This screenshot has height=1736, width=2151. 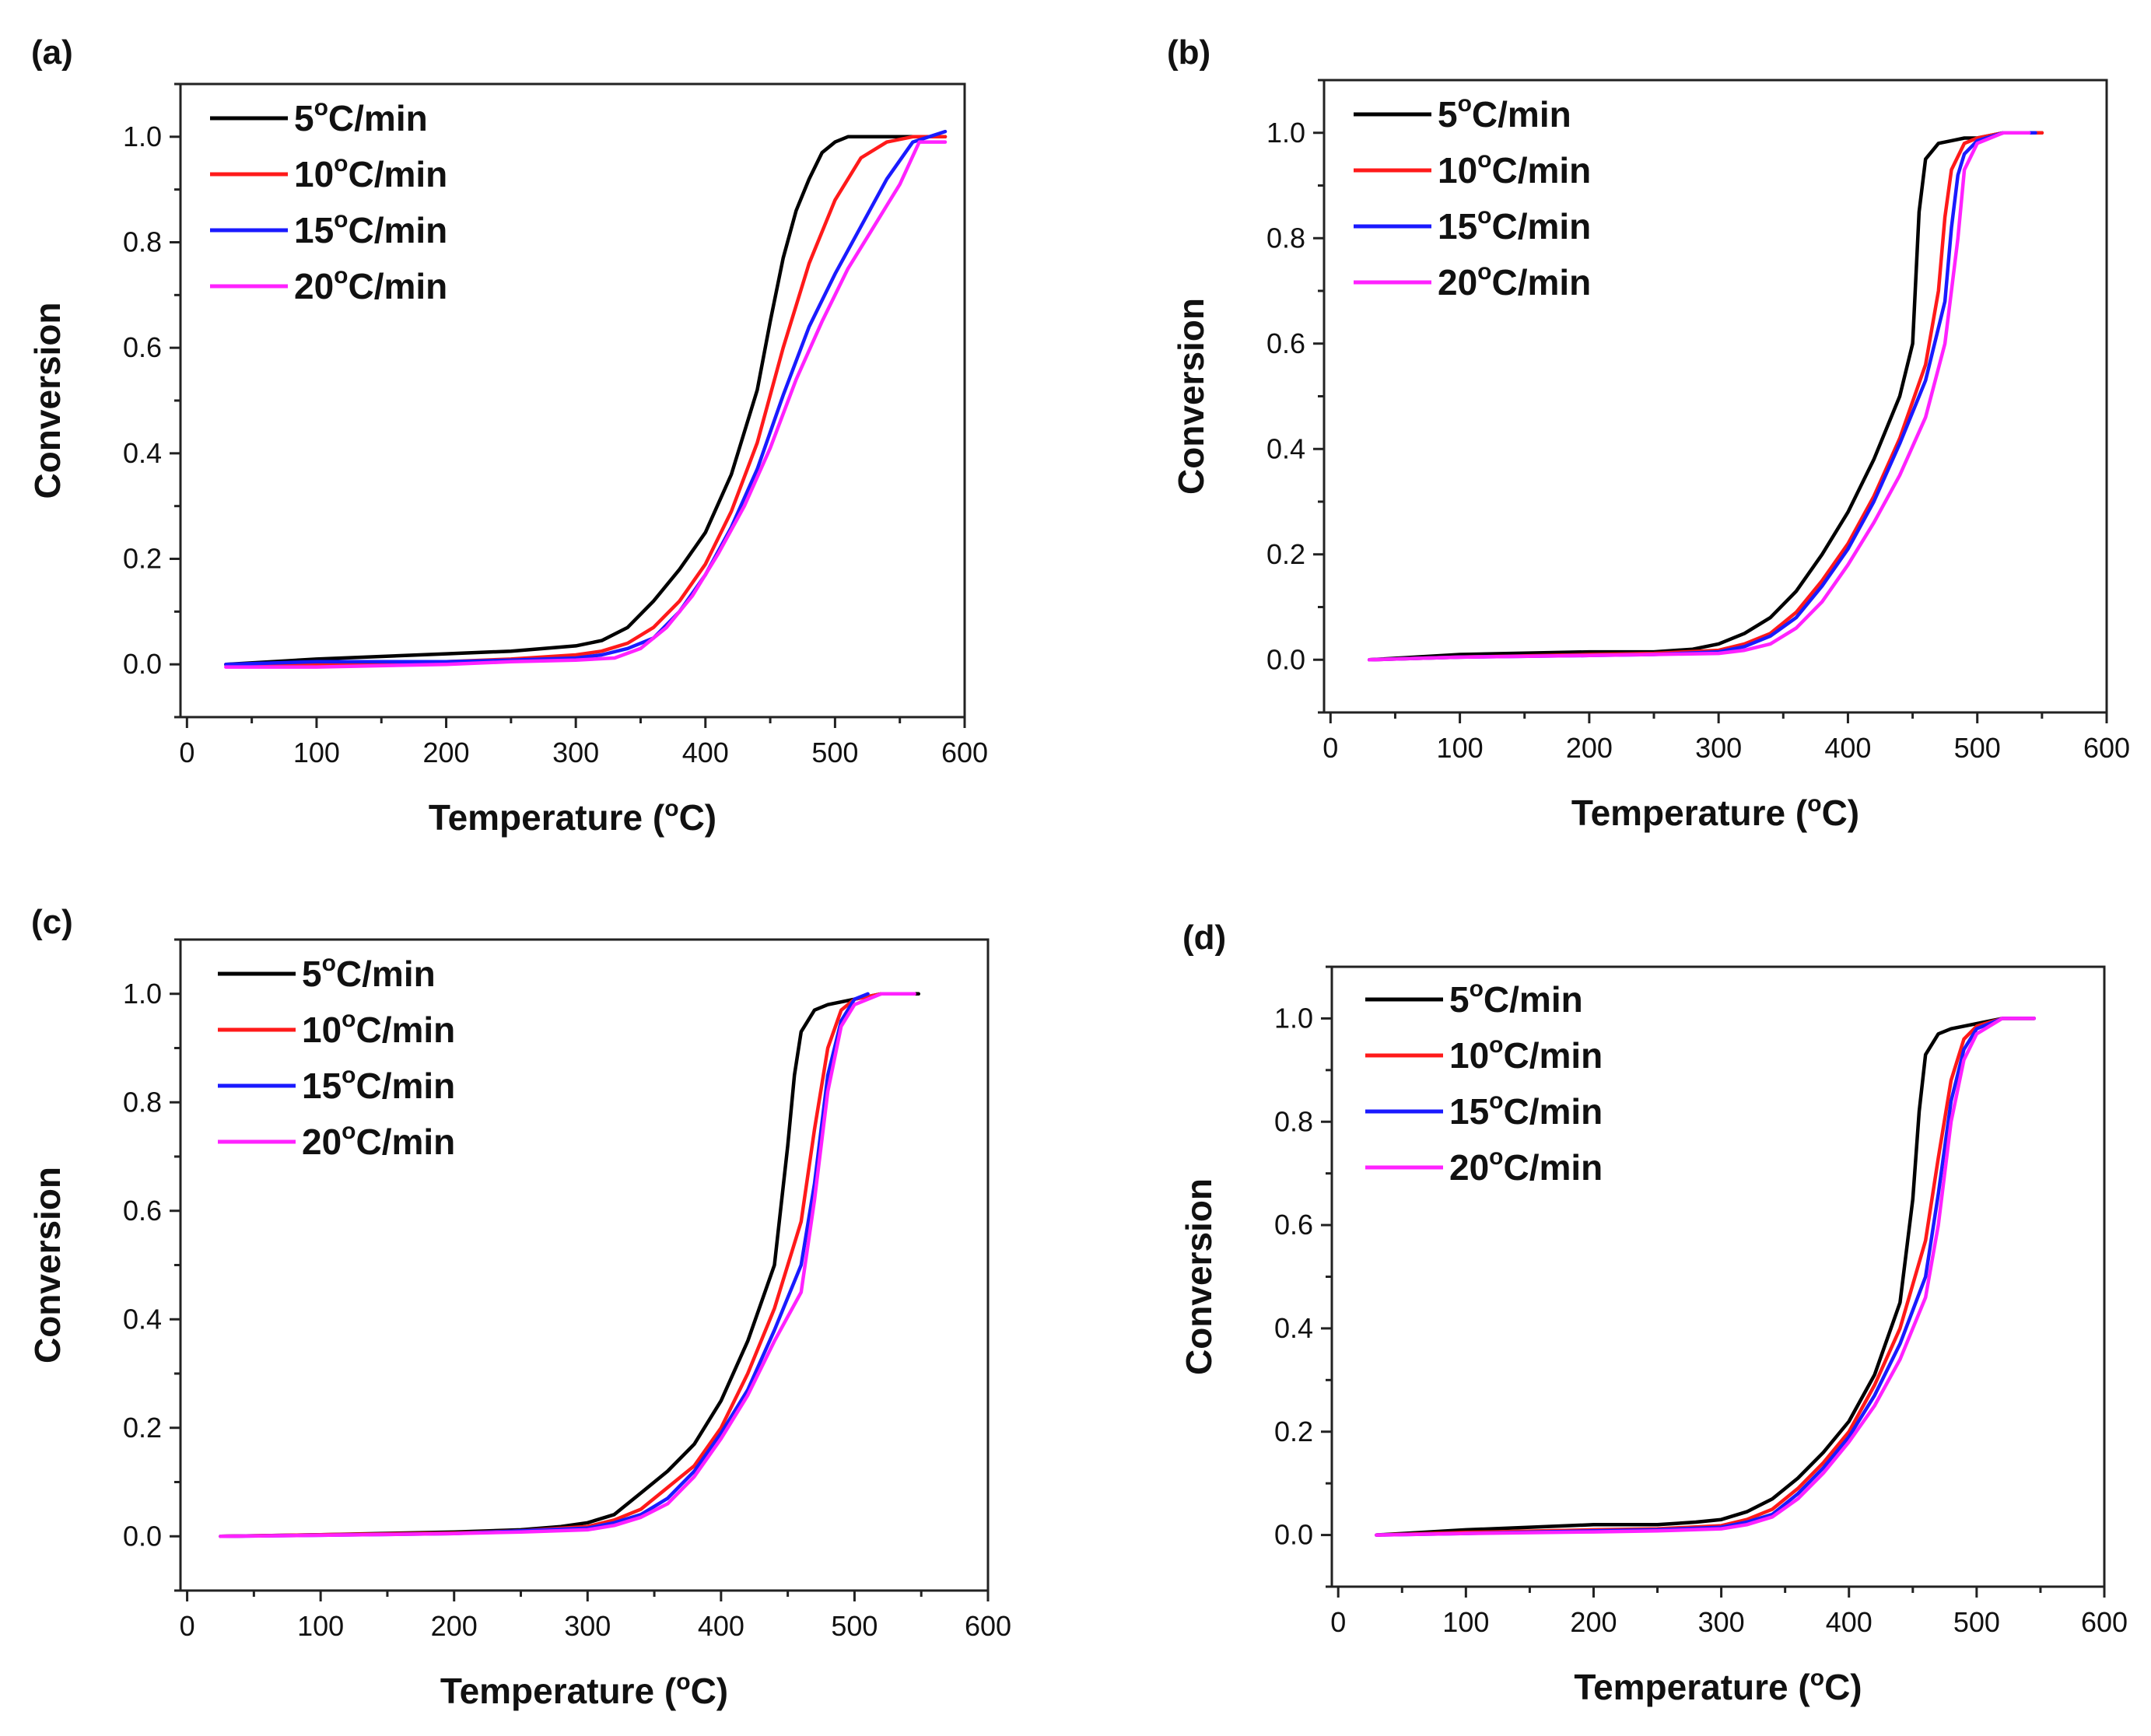 I want to click on panel-label: (c), so click(x=52, y=922).